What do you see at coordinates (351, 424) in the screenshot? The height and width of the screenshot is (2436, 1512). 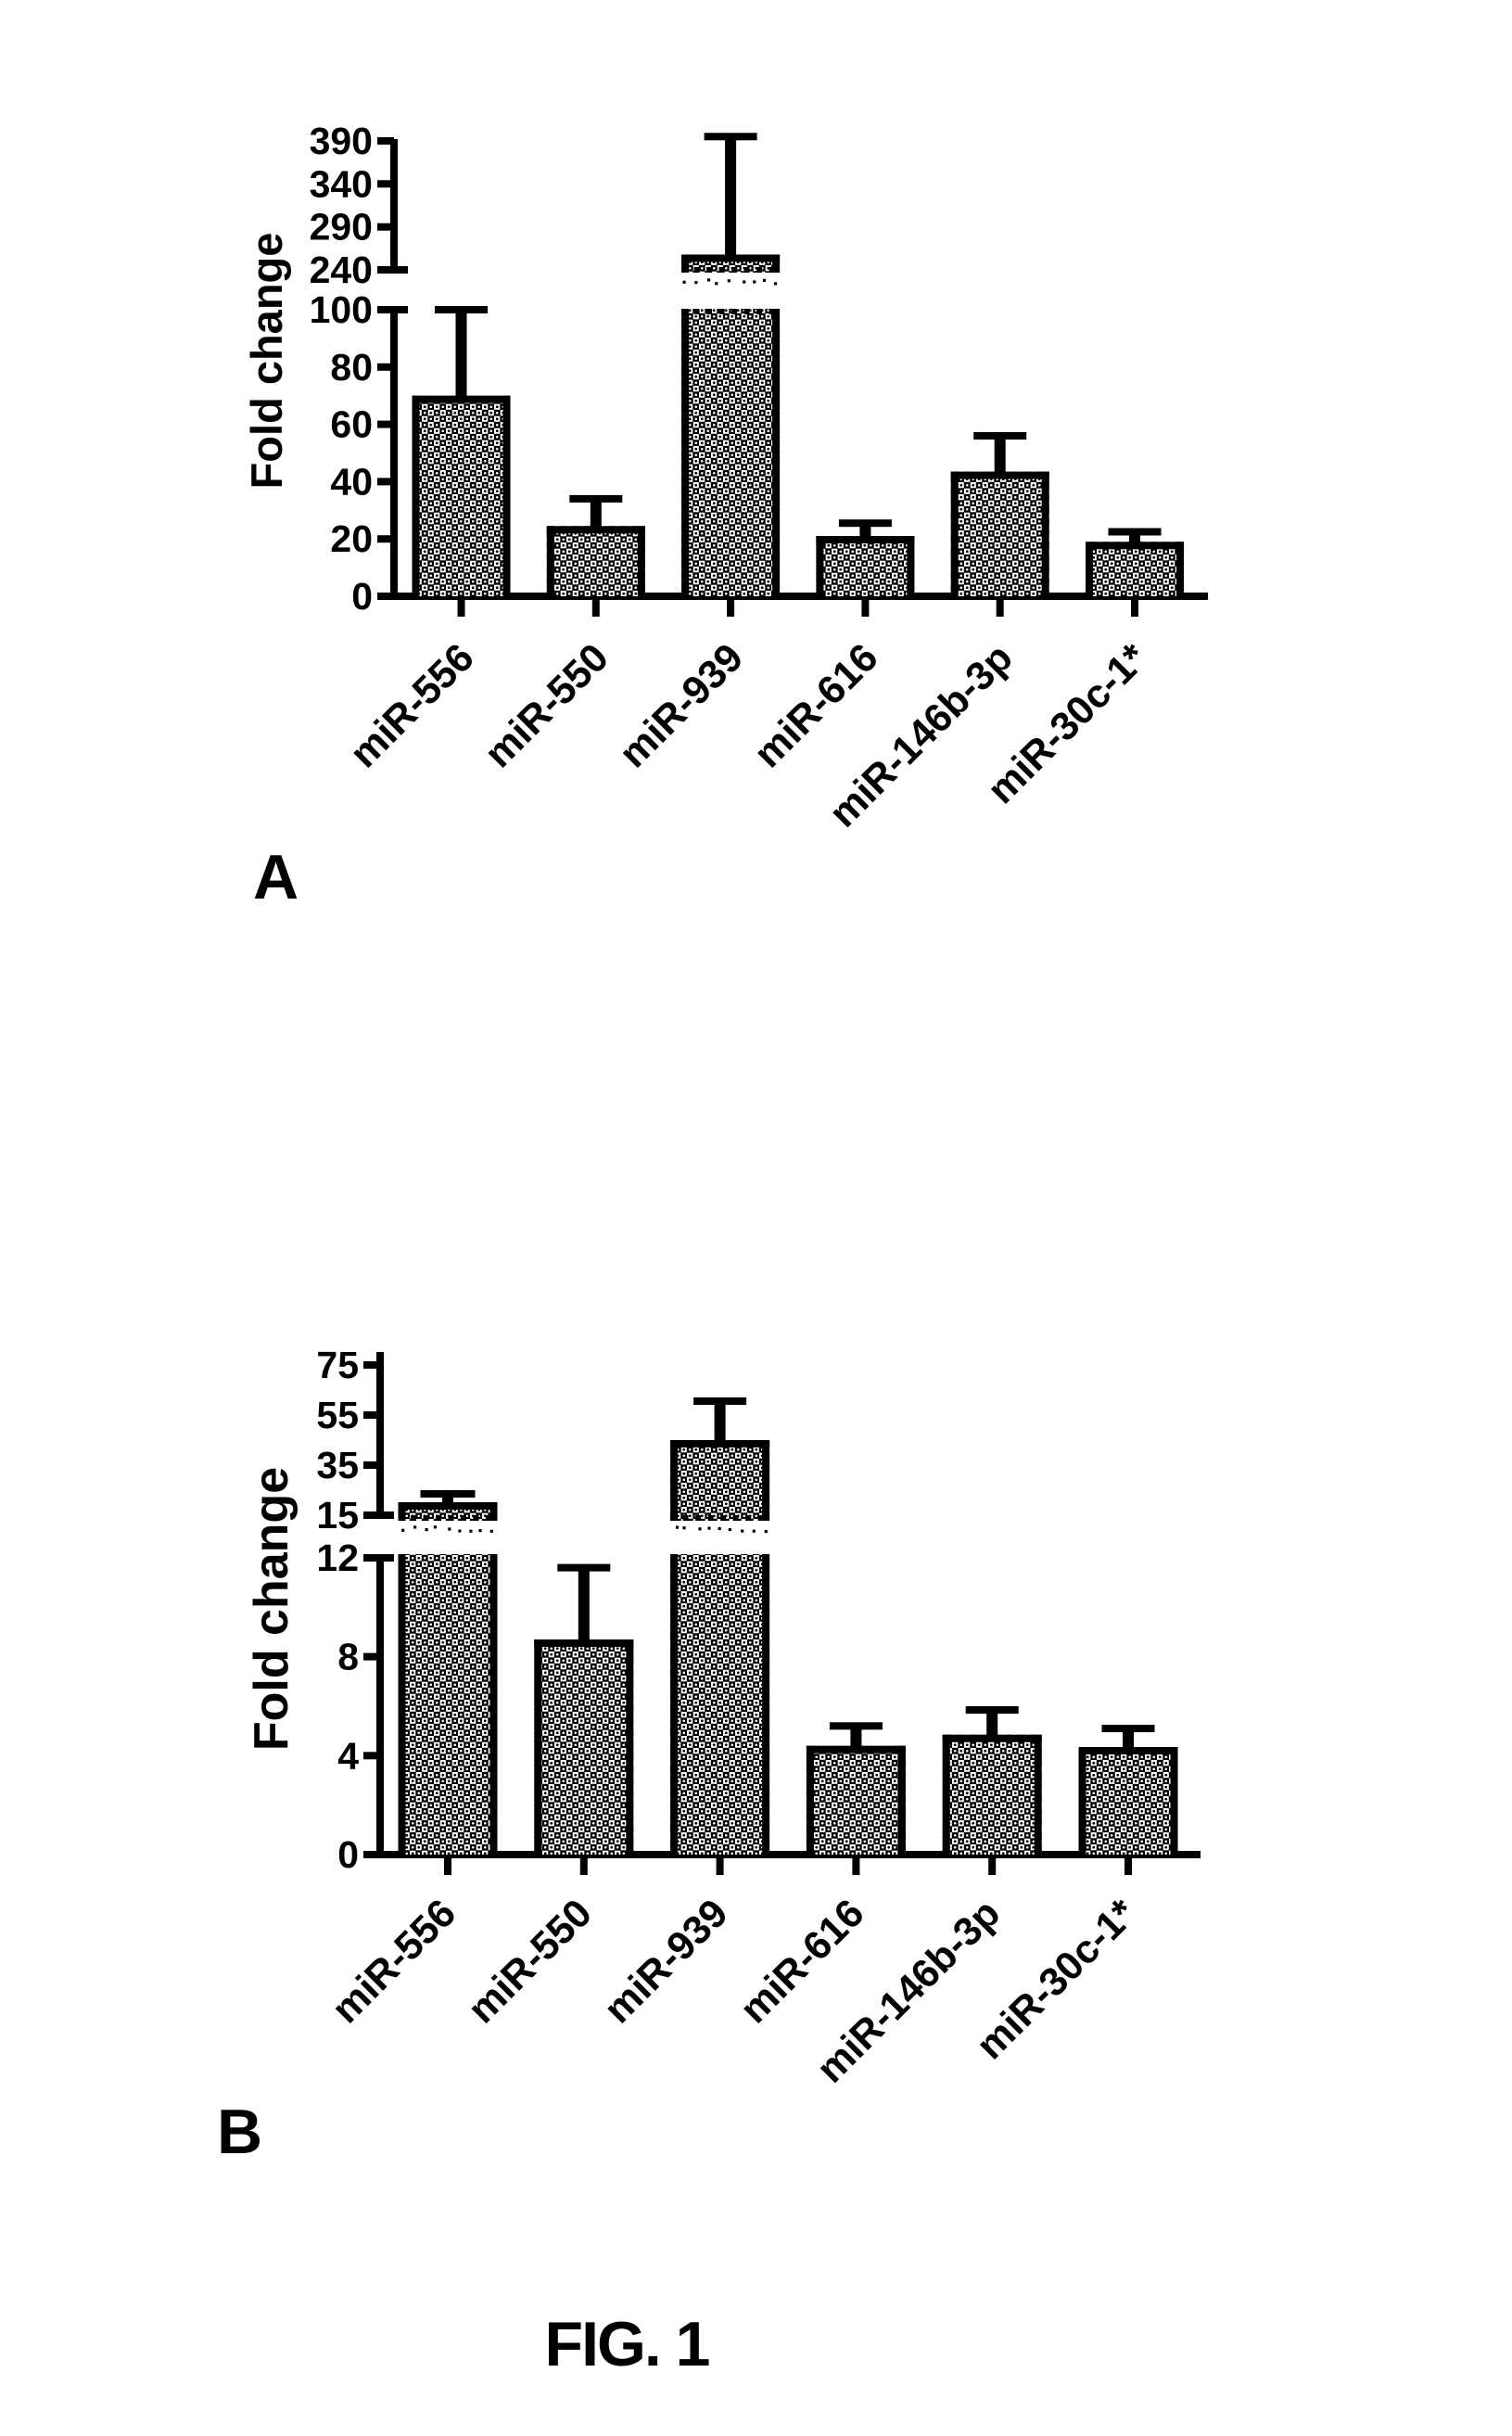 I see `svg-text: 60` at bounding box center [351, 424].